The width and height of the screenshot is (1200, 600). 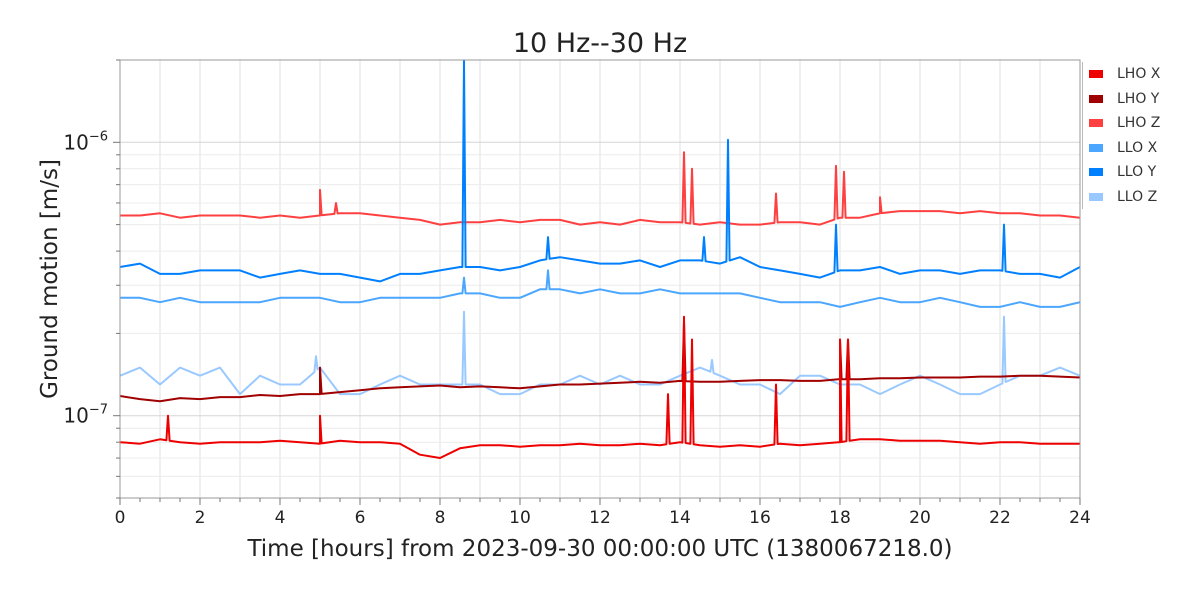 I want to click on legend: LHO X LHO Y LHO Z LLO X LLO Y LLO Z, so click(x=1121, y=135).